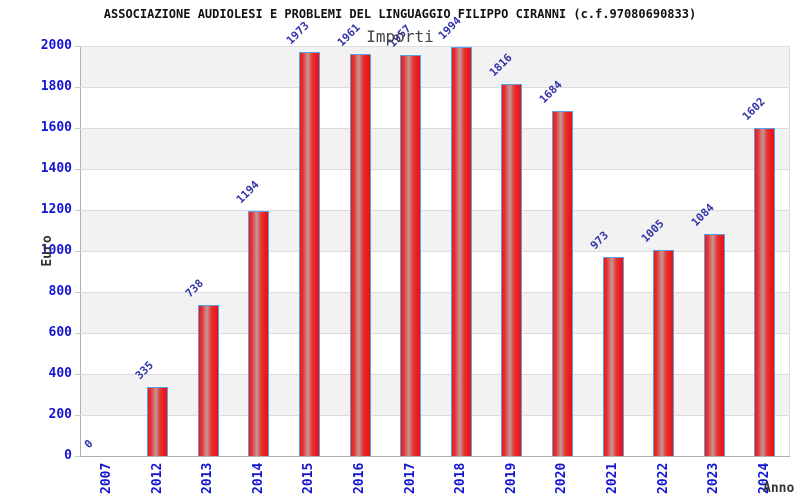 The height and width of the screenshot is (500, 800). Describe the element at coordinates (106, 478) in the screenshot. I see `x-tick-label: 2007` at that location.